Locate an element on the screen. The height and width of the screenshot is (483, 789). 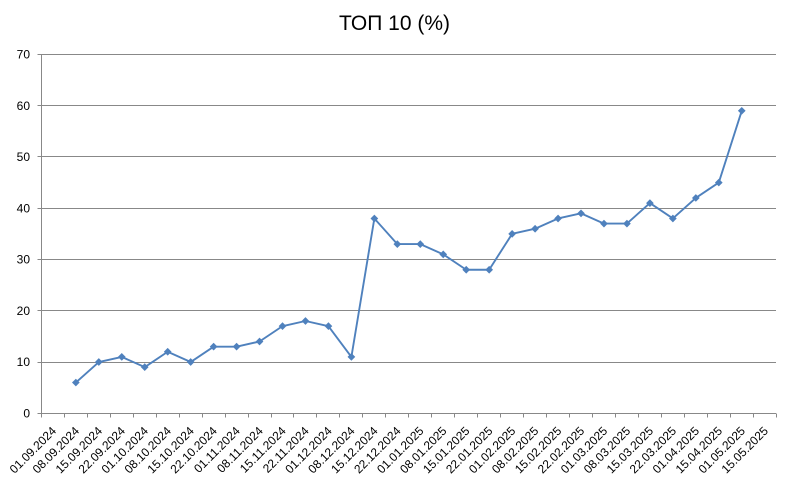
svg-text: ТОП 10 (%) is located at coordinates (394, 23).